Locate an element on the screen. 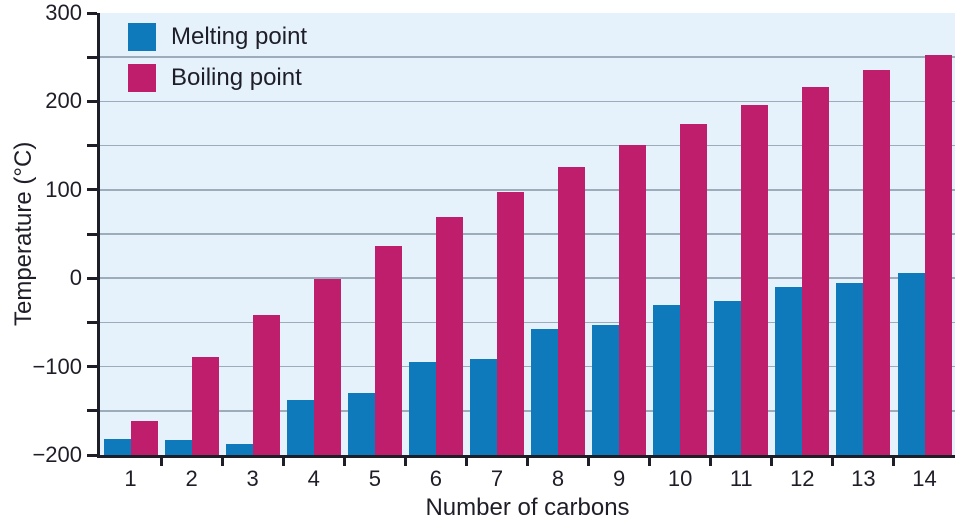  gridline--50 is located at coordinates (527, 322).